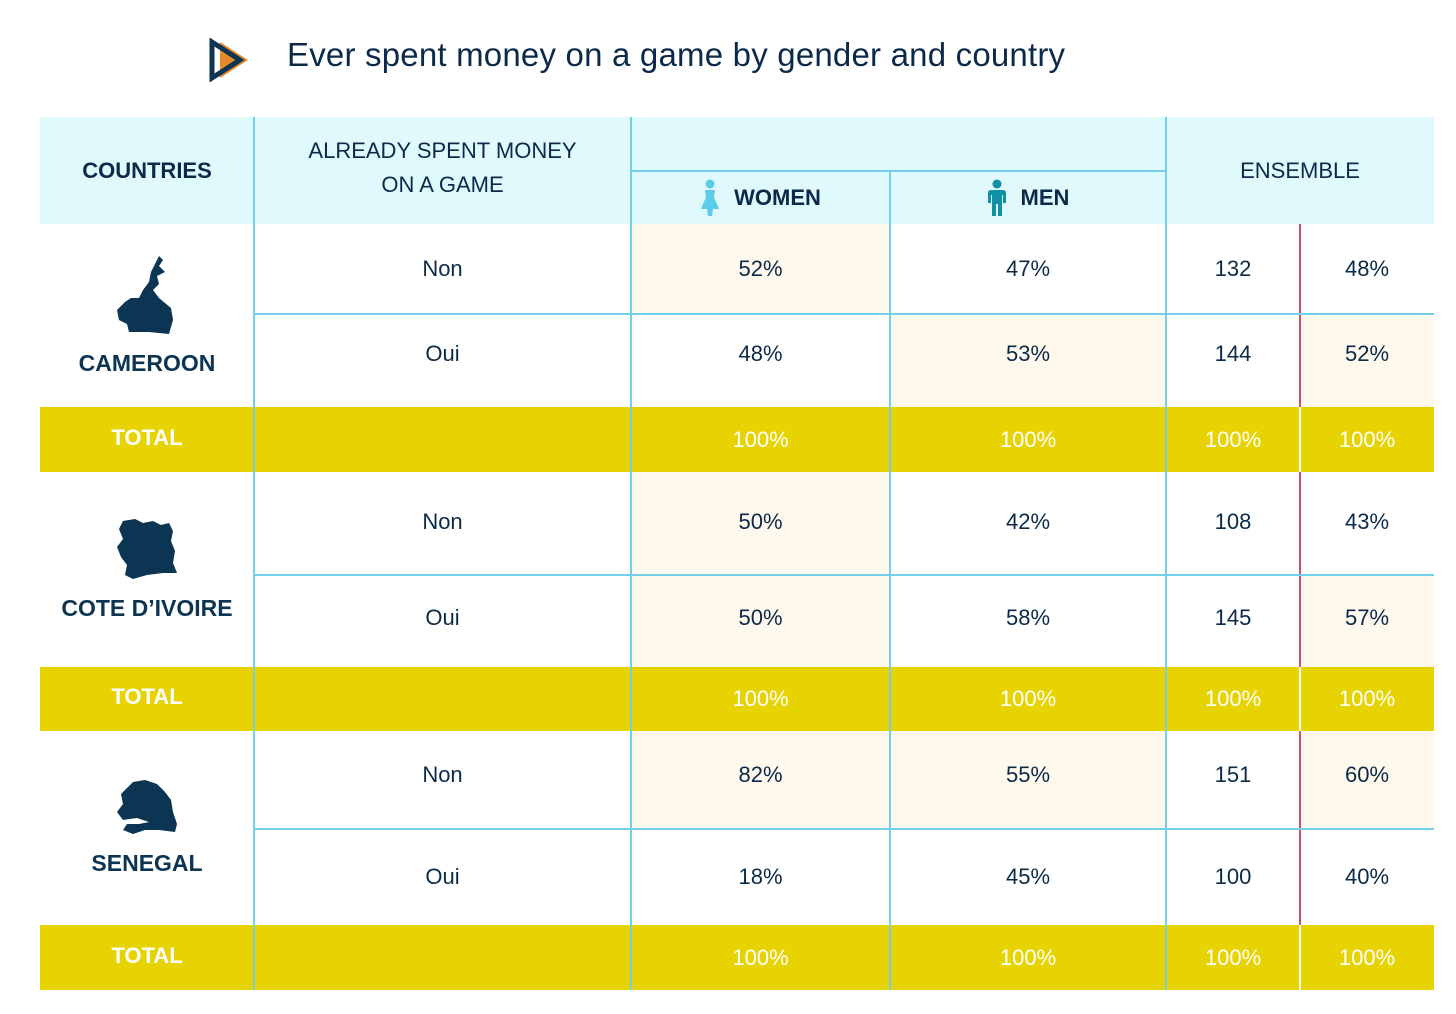 This screenshot has height=1014, width=1456. What do you see at coordinates (760, 439) in the screenshot?
I see `total-women-cameroon: 100%` at bounding box center [760, 439].